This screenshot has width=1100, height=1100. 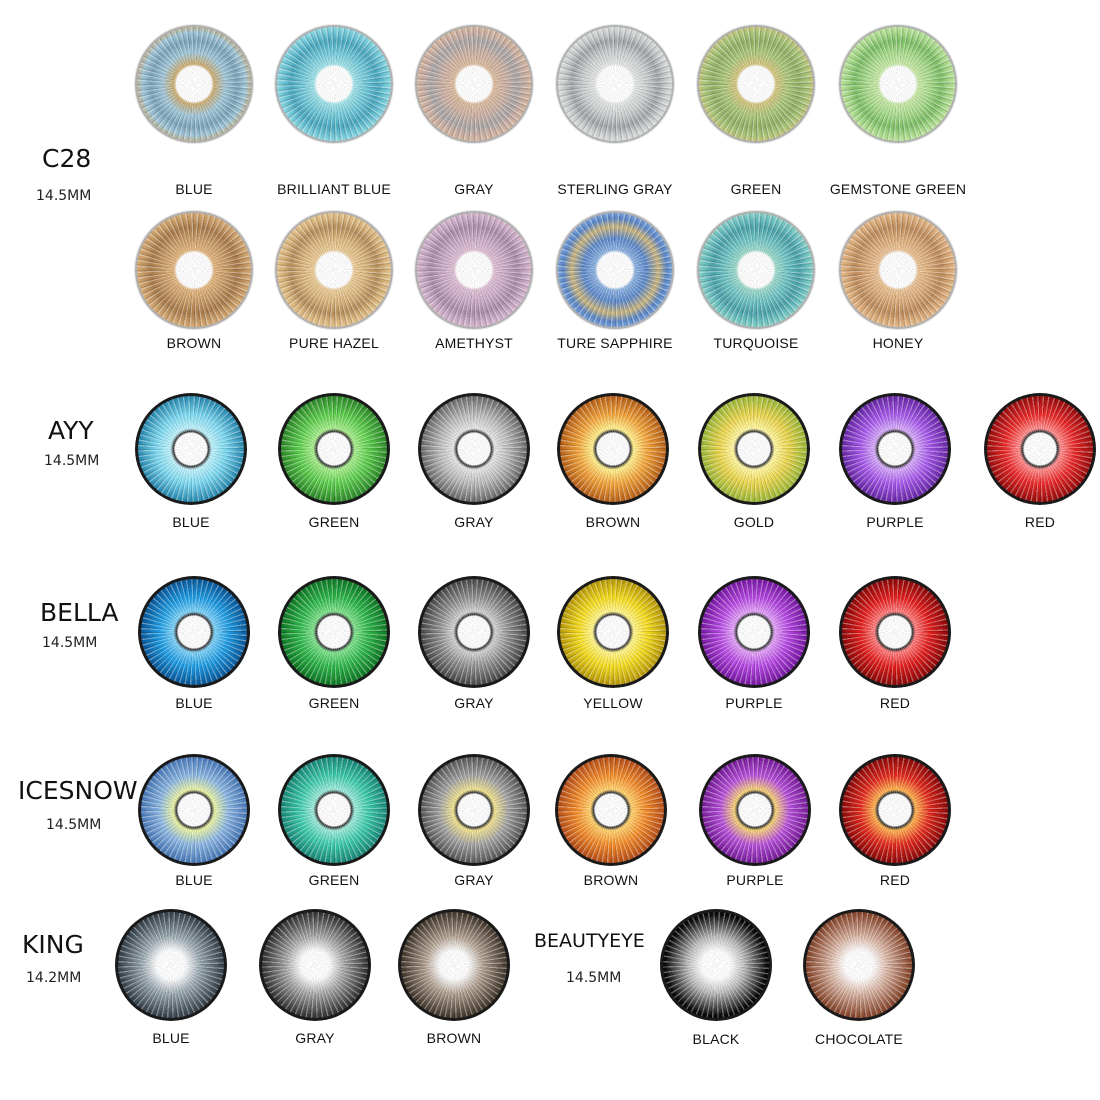 What do you see at coordinates (334, 84) in the screenshot?
I see `lens-c28-brilliant-blue` at bounding box center [334, 84].